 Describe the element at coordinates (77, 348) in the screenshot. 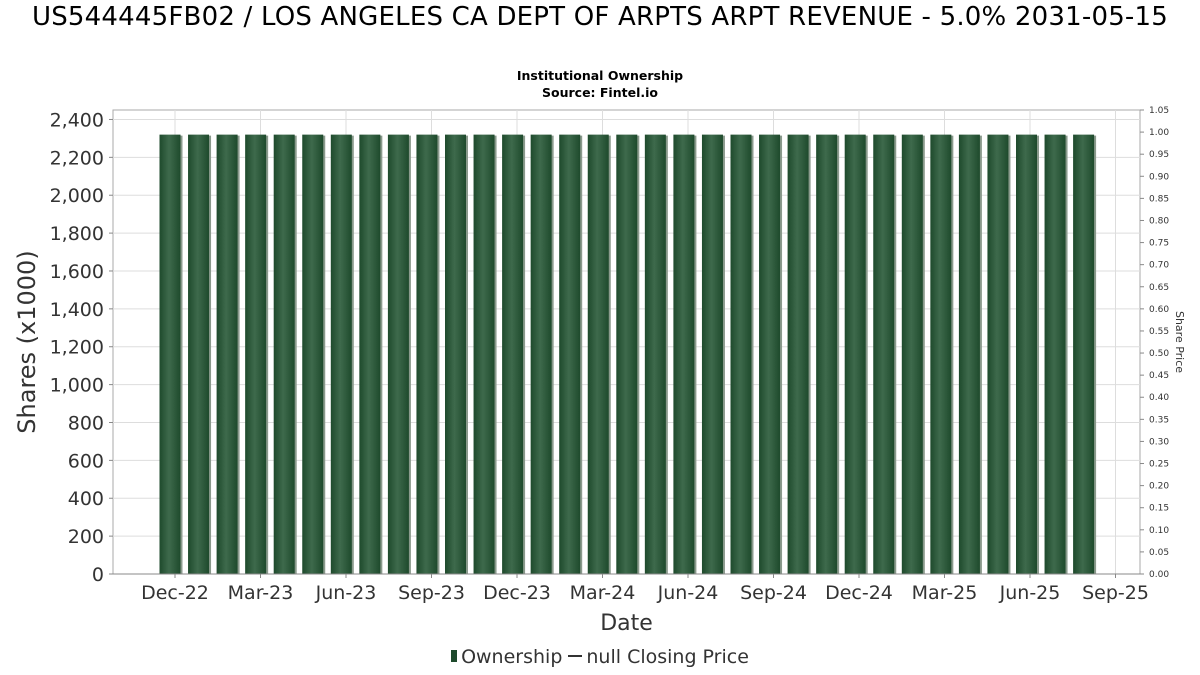

I see `y-tick-label: 1,200` at that location.